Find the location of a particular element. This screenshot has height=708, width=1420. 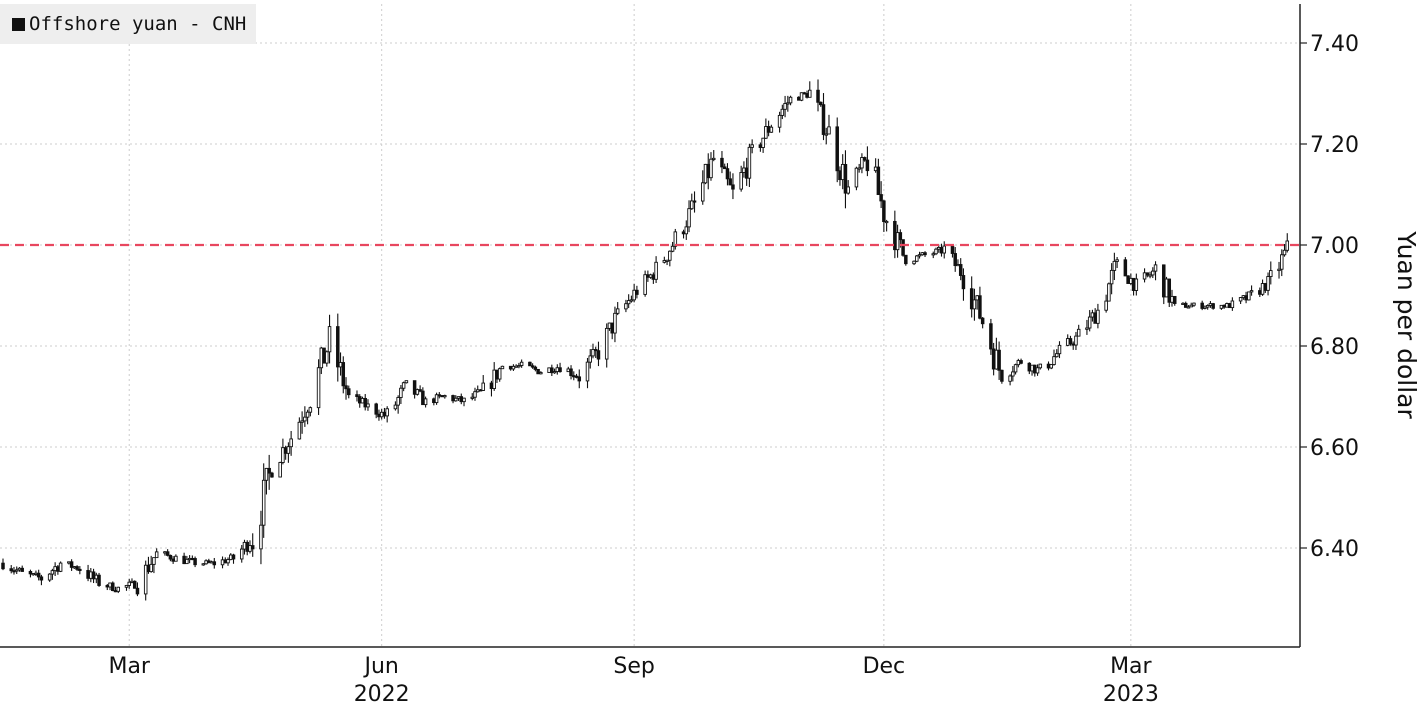

x-tick-label: Sep is located at coordinates (633, 666).